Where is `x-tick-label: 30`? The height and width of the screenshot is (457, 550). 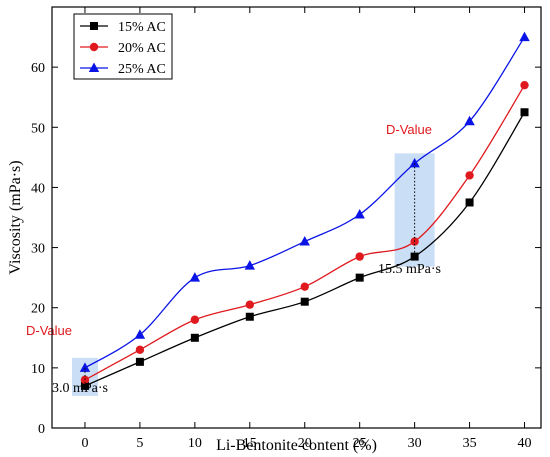 x-tick-label: 30 is located at coordinates (415, 443).